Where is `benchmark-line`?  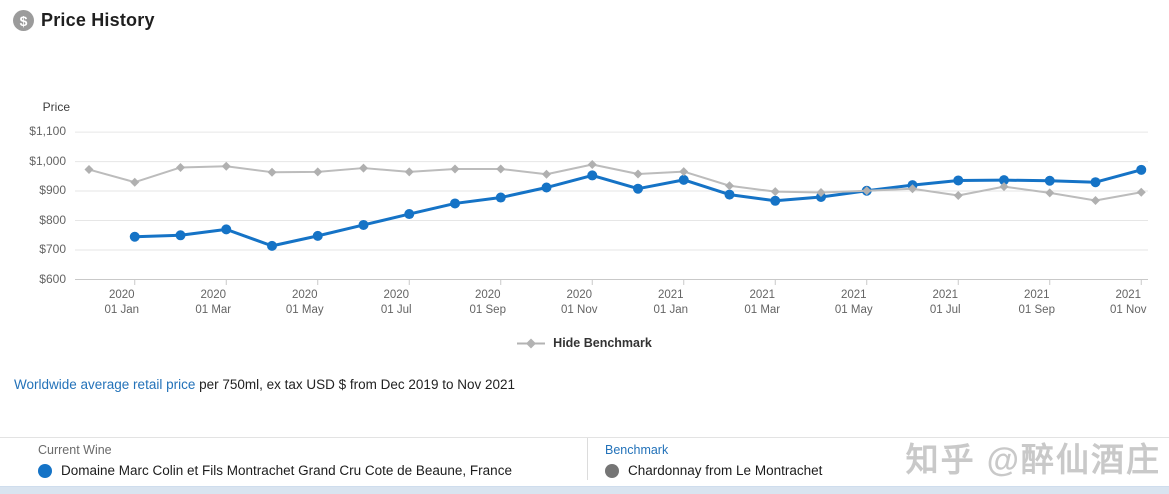
benchmark-line is located at coordinates (615, 182).